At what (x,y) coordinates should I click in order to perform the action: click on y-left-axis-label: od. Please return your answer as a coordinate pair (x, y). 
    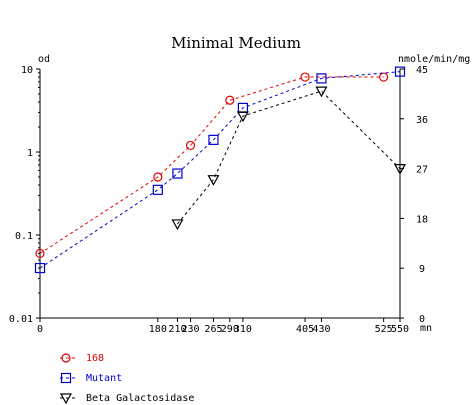
    Looking at the image, I should click on (44, 59).